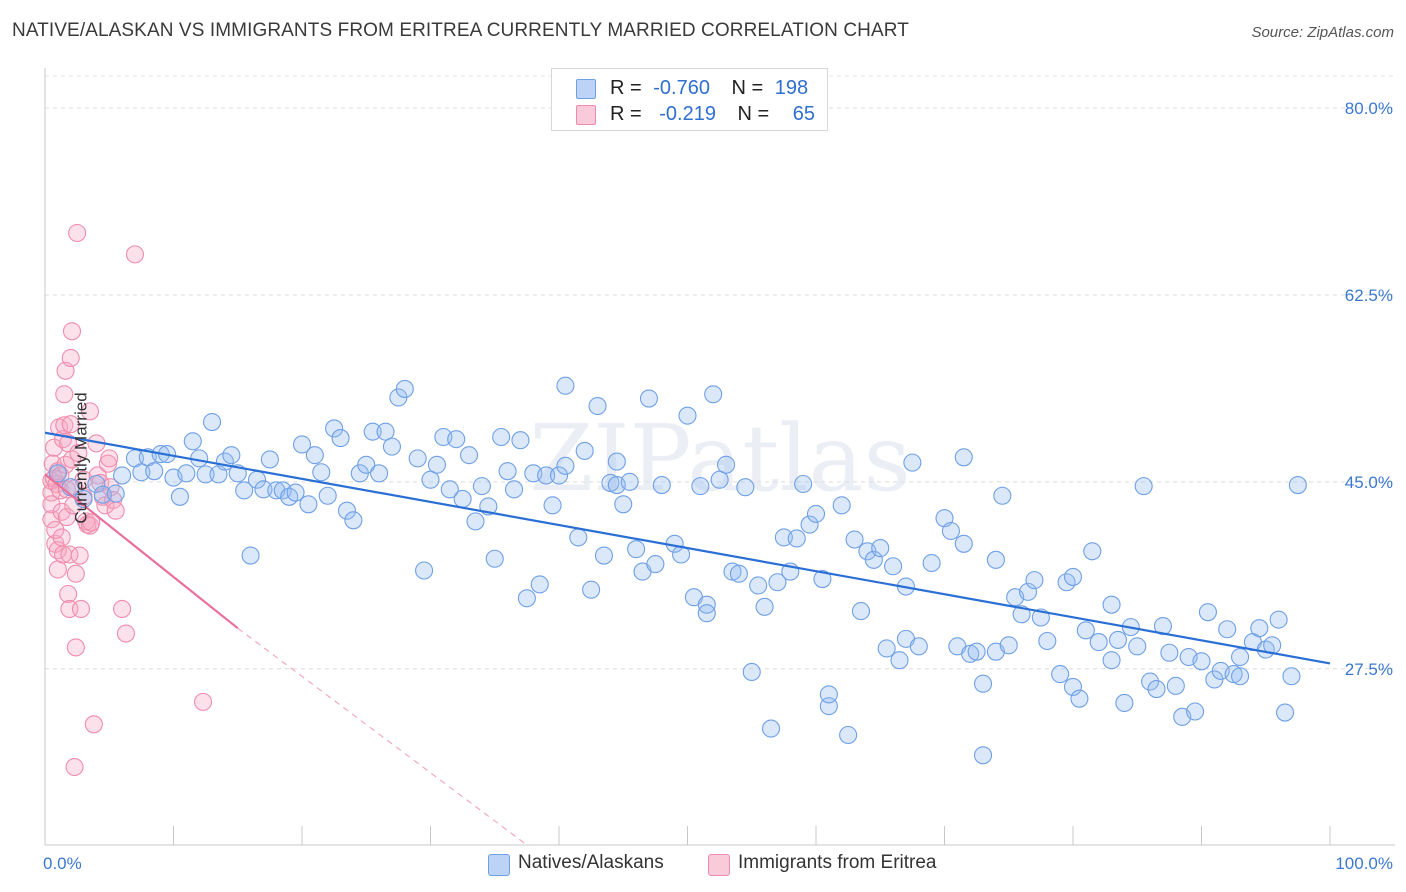 The height and width of the screenshot is (892, 1406). I want to click on legend-r-label: R =, so click(626, 114).